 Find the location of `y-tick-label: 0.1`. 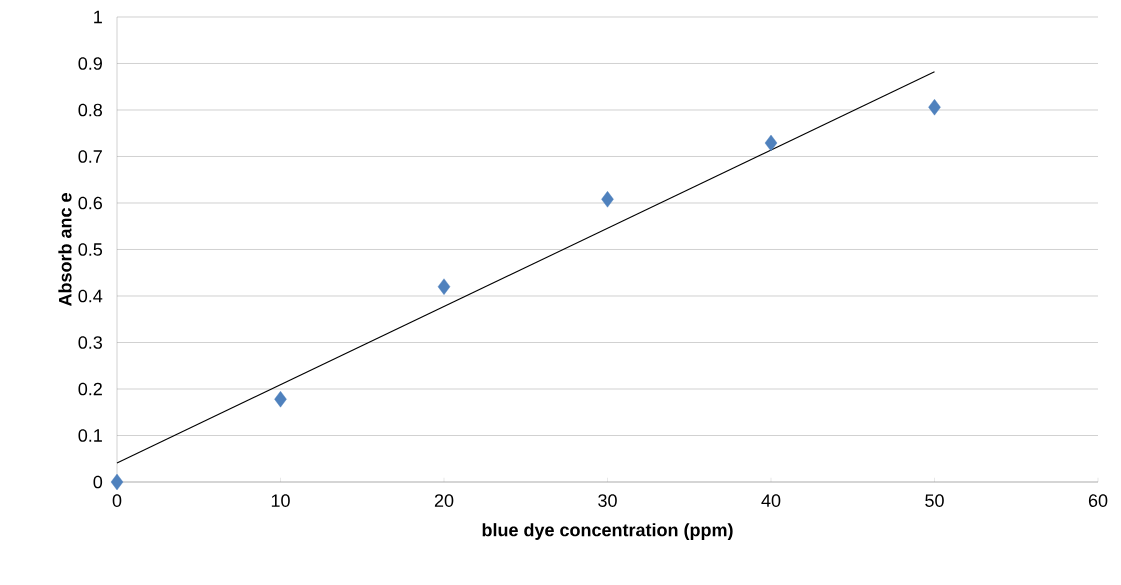

y-tick-label: 0.1 is located at coordinates (90, 435).